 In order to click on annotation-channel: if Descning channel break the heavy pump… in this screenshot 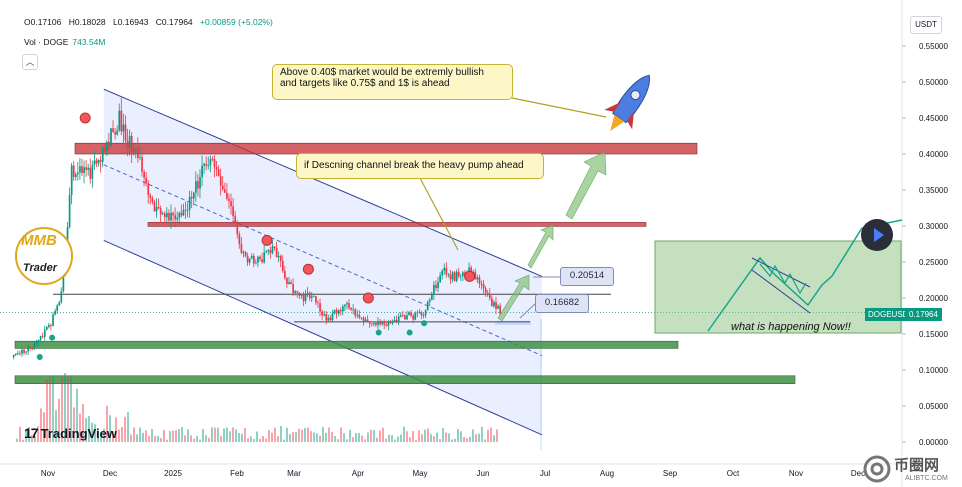, I will do `click(420, 166)`.